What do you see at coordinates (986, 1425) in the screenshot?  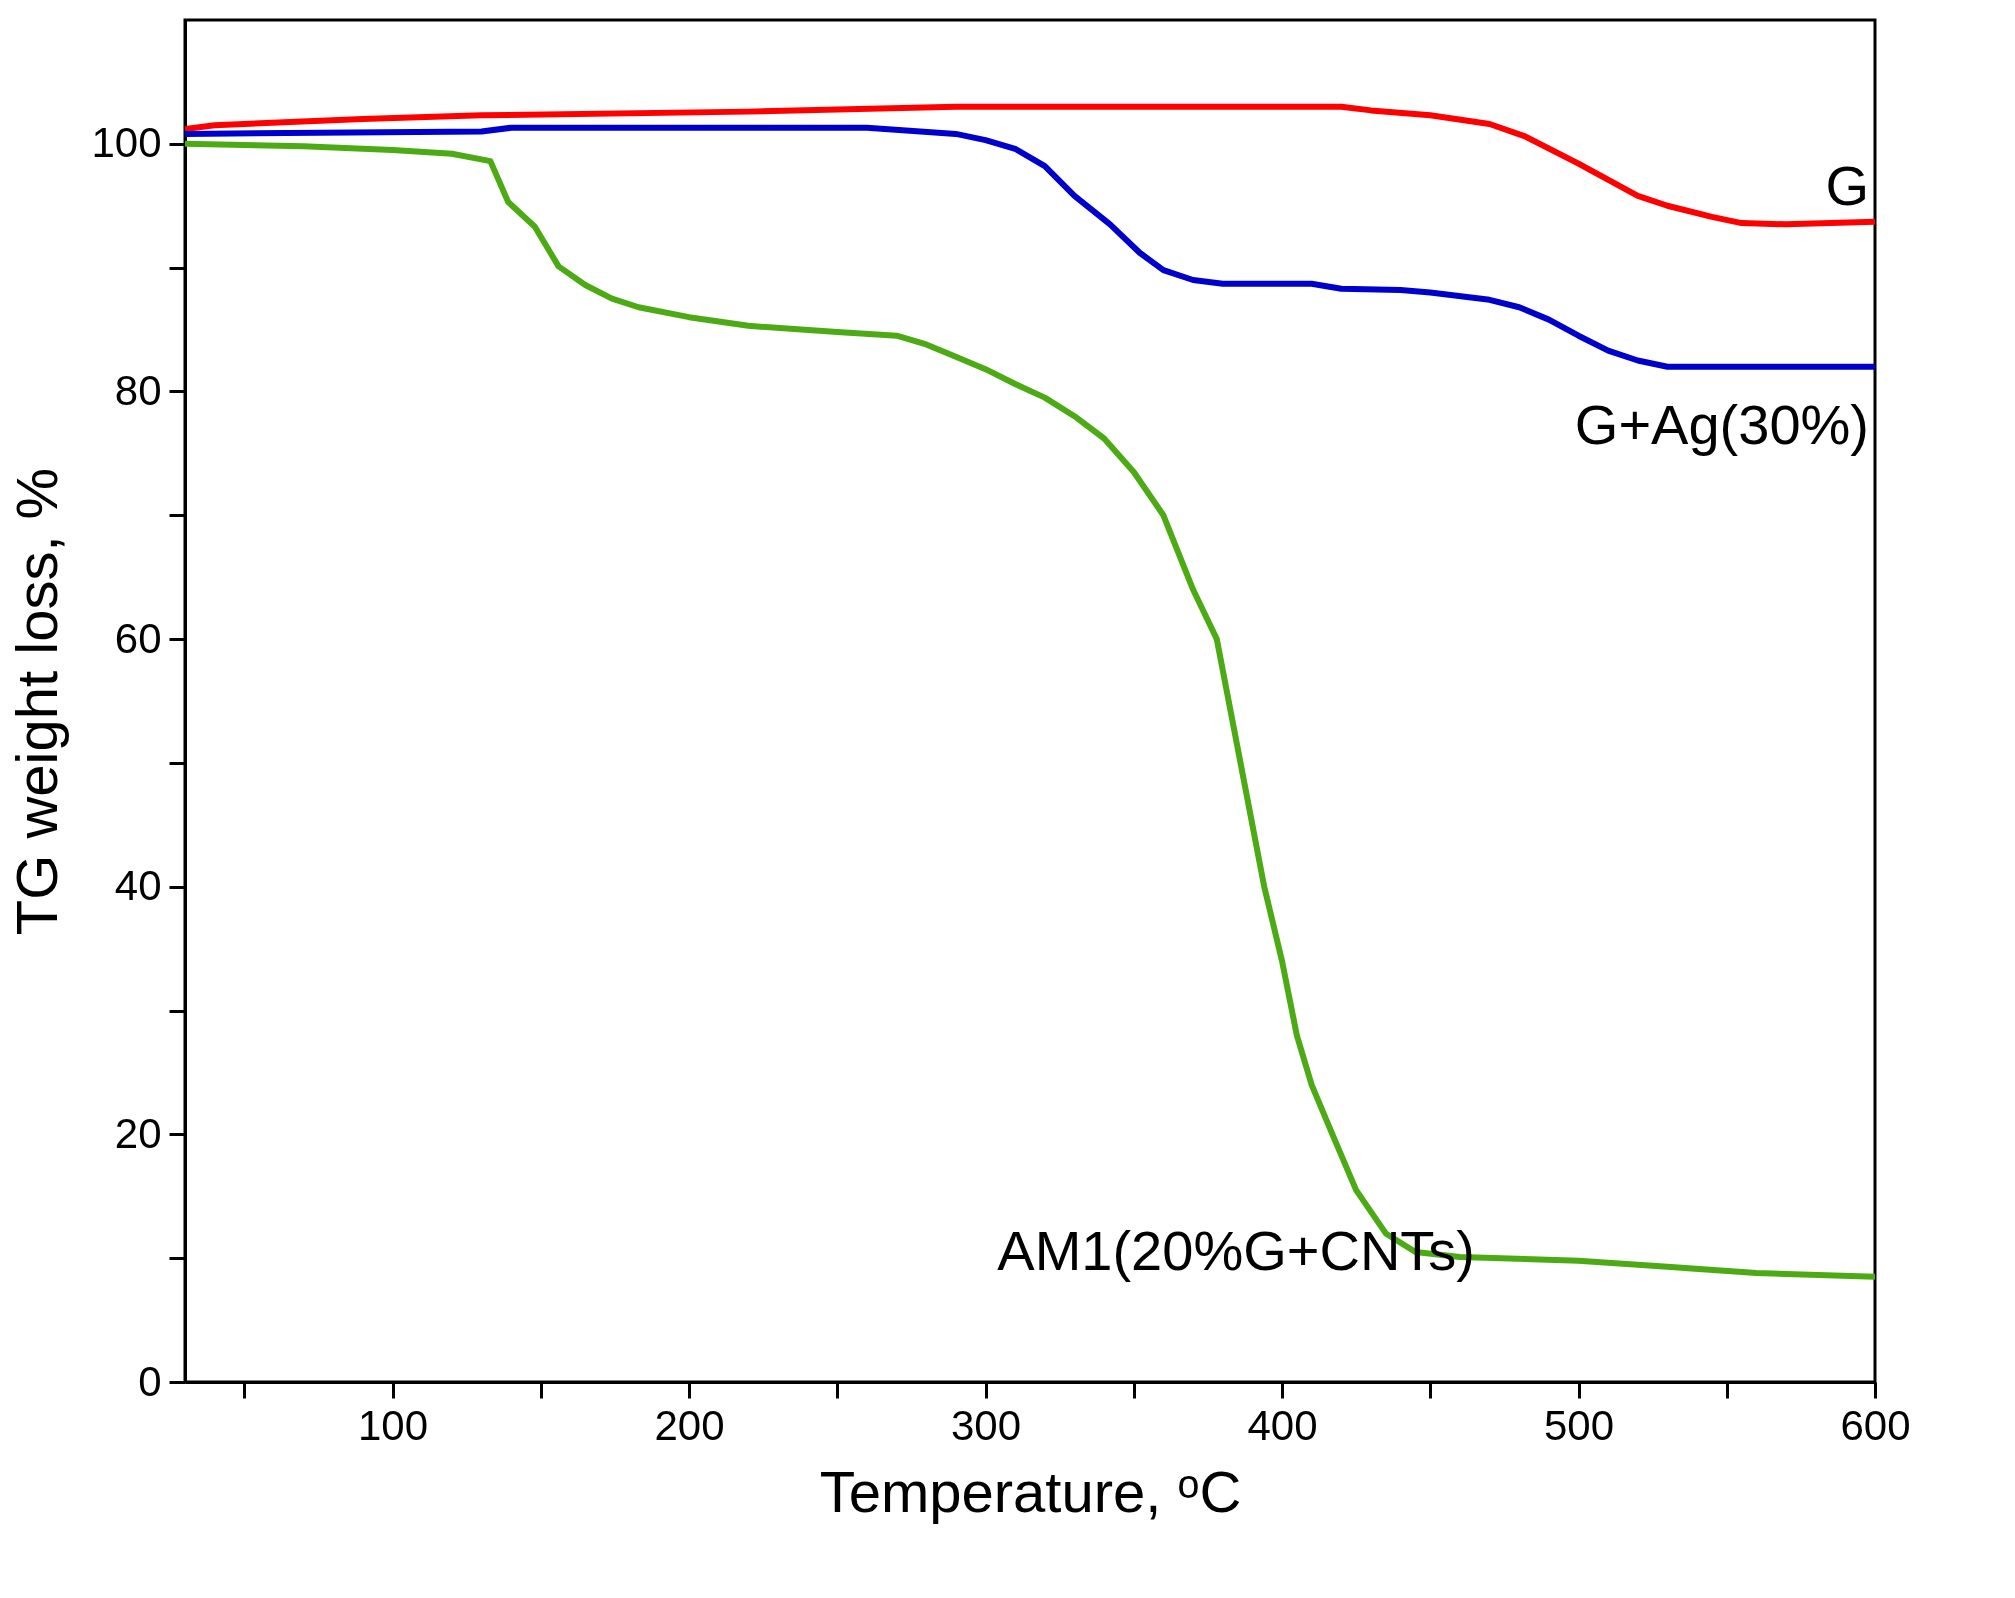 I see `x-tick-label: 300` at bounding box center [986, 1425].